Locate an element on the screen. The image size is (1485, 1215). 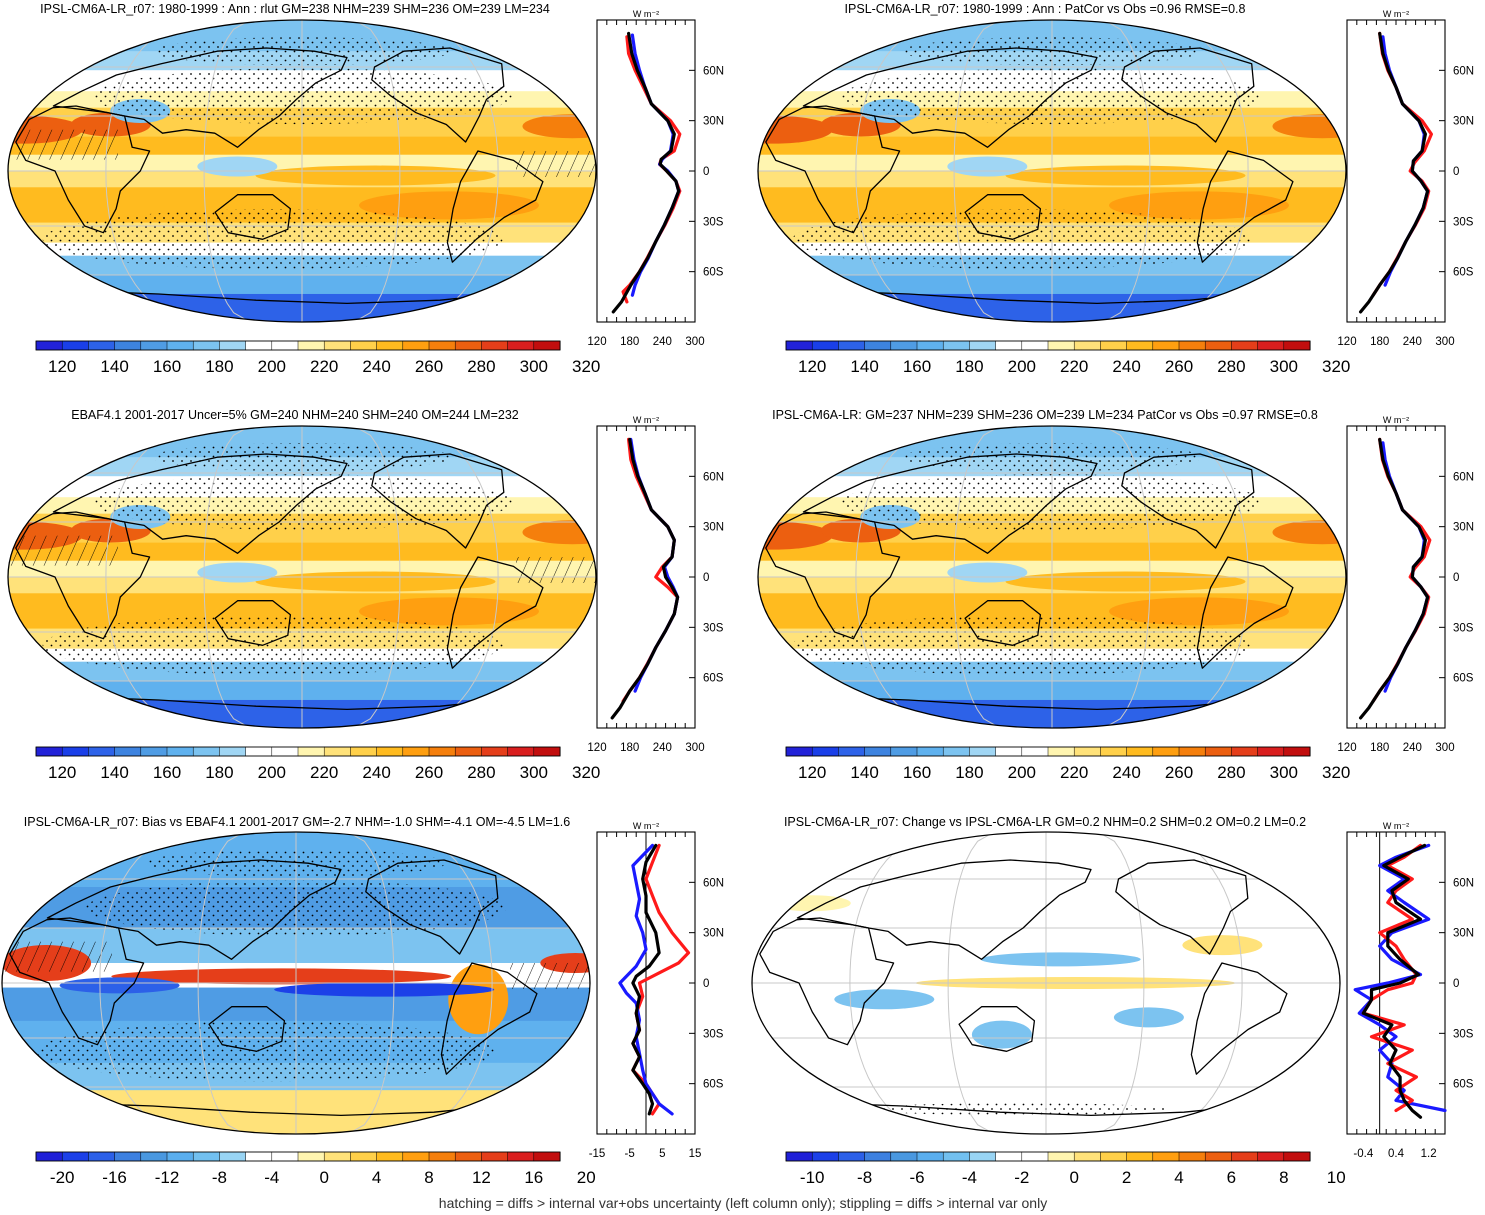
x-tick-label: 180 is located at coordinates (1379, 748).